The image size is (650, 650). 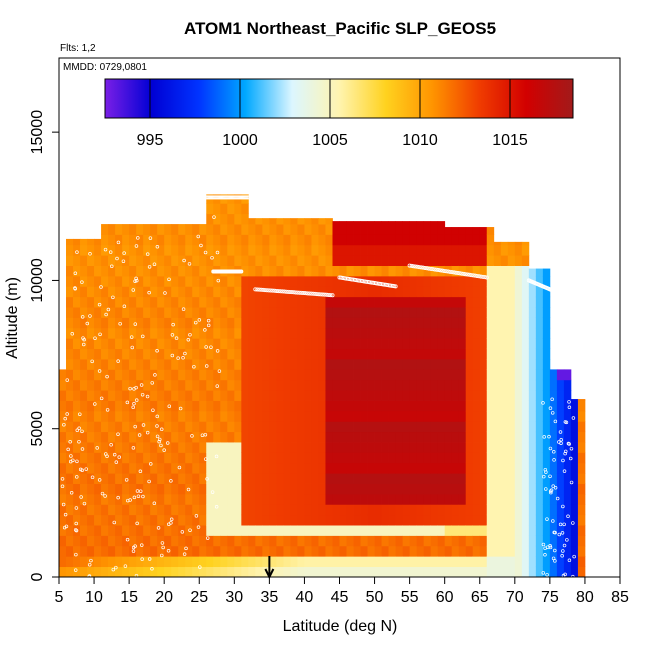 I want to click on y-tick-label: 15000, so click(x=37, y=132).